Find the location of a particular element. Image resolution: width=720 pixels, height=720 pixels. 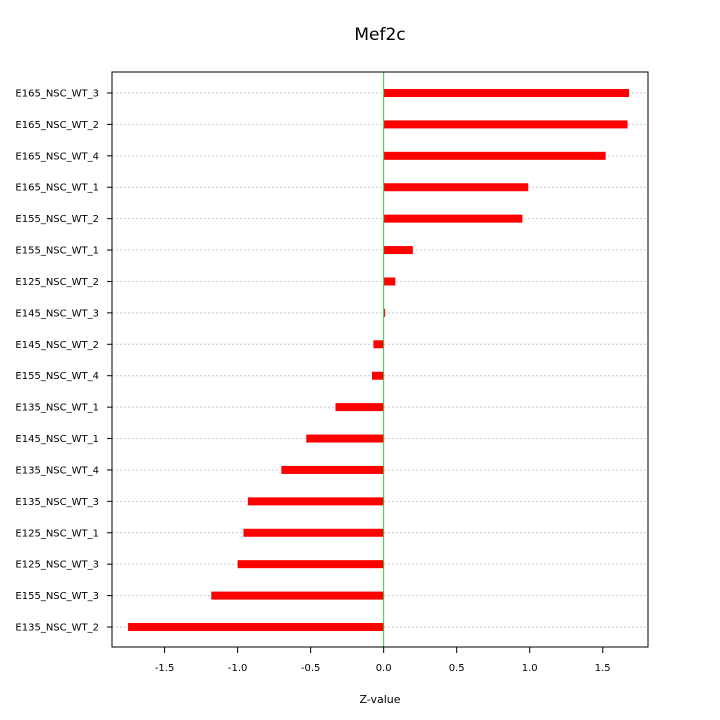

x-axis: -1.5 -1.0 -0.5 0.0 0.5 1.0 1.5 is located at coordinates (383, 660).